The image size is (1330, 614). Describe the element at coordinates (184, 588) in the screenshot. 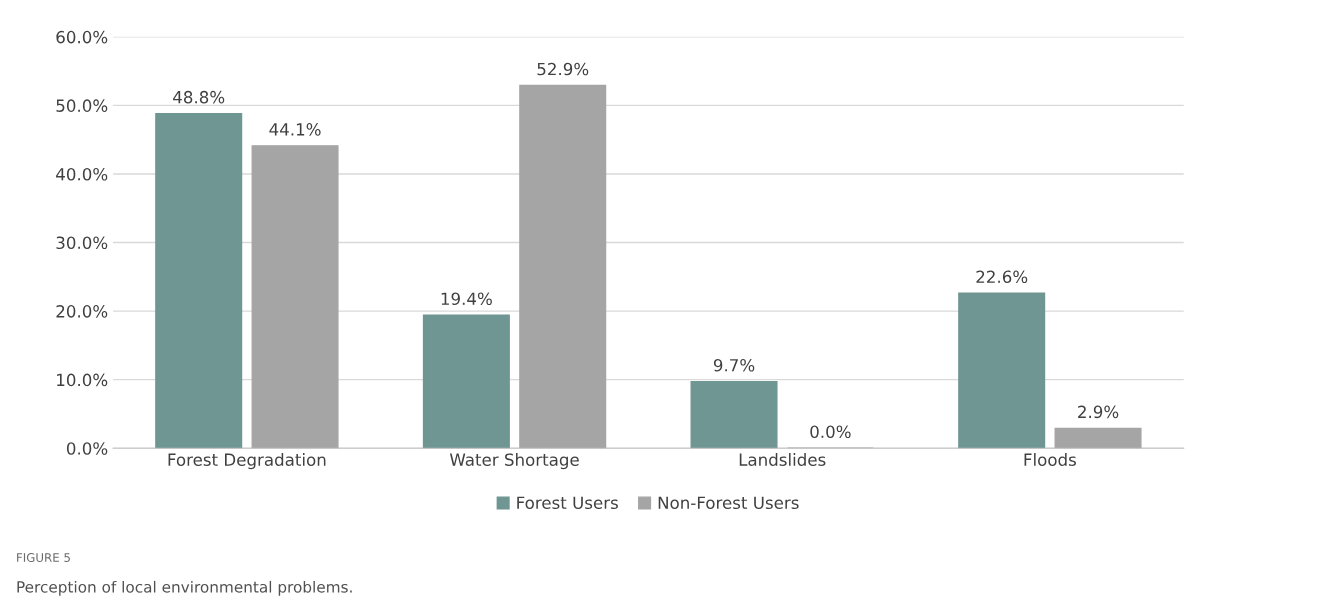

I see `text: Perception of local environmental problems.` at that location.